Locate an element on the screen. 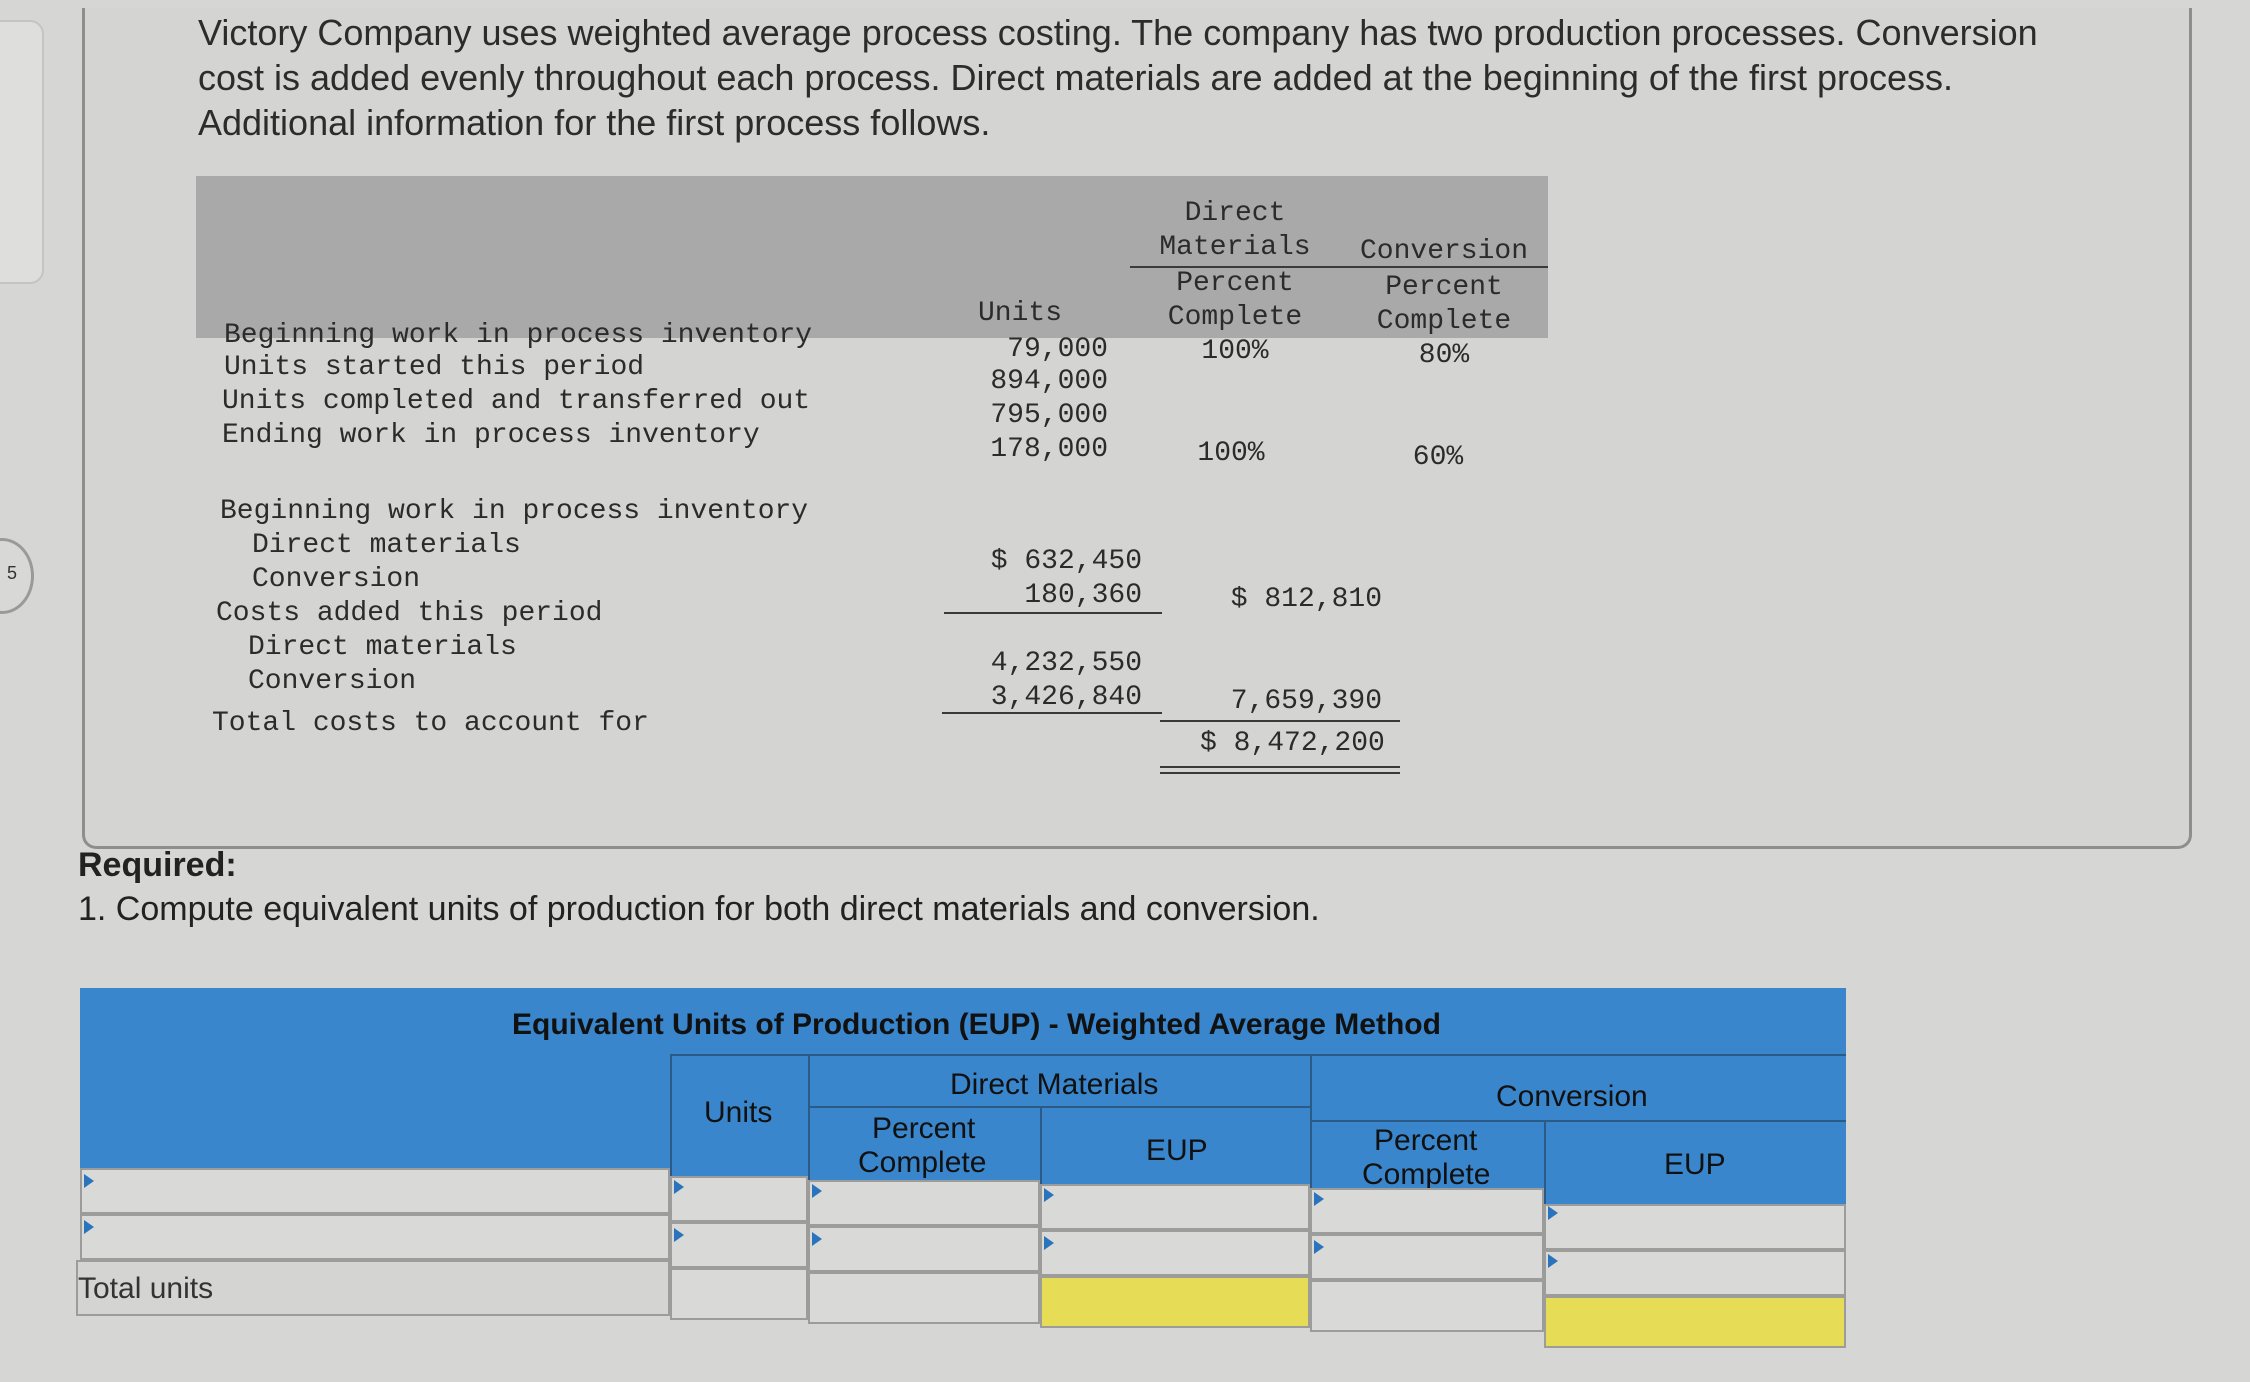 The width and height of the screenshot is (2250, 1382). row-ewip-dm: 100% is located at coordinates (1231, 453).